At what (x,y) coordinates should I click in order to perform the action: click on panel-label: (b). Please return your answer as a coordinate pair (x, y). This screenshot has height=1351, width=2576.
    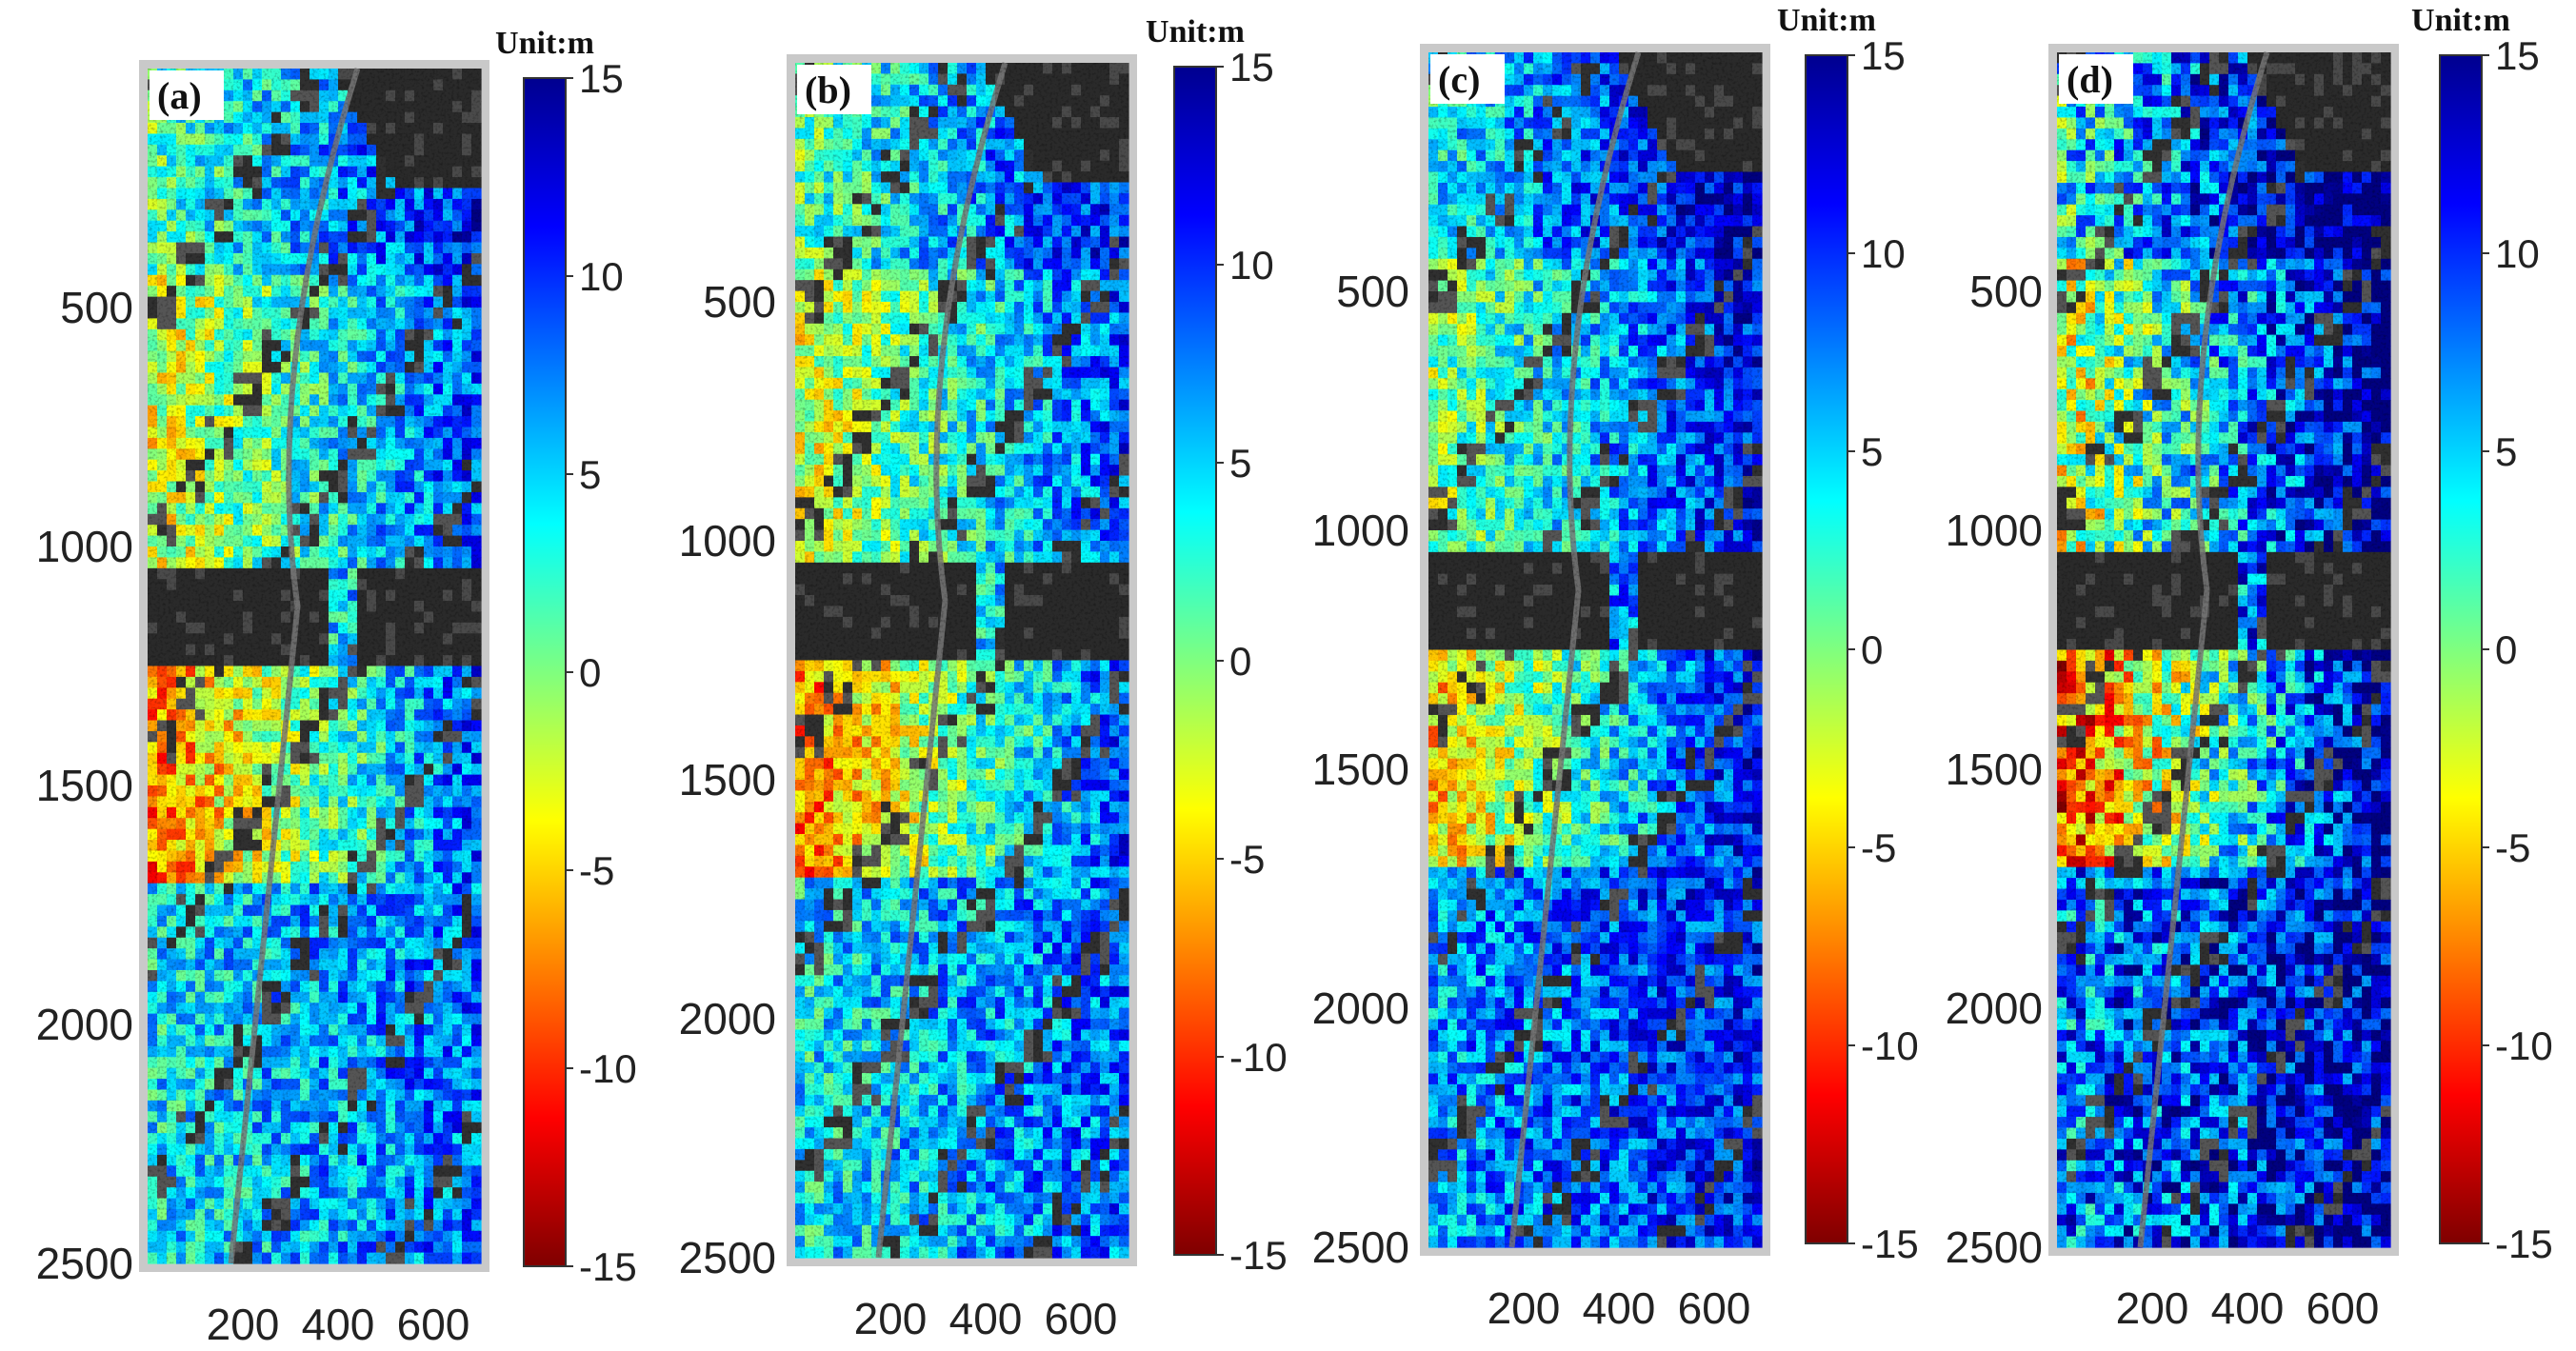
    Looking at the image, I should click on (828, 90).